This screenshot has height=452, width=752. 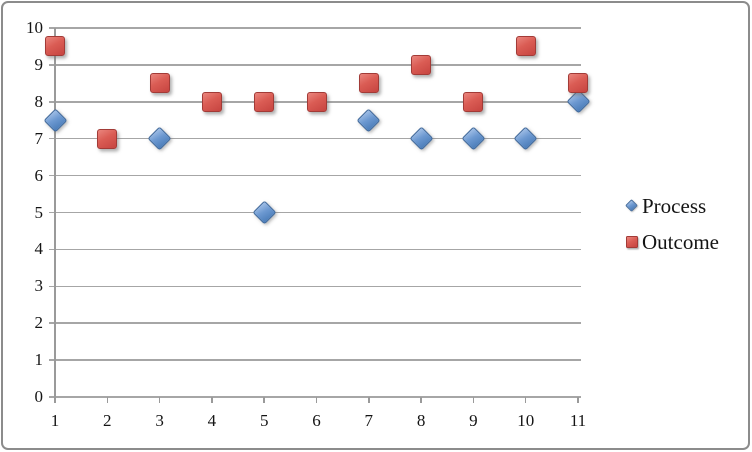 What do you see at coordinates (316, 420) in the screenshot?
I see `x-axis-tick-label: 6` at bounding box center [316, 420].